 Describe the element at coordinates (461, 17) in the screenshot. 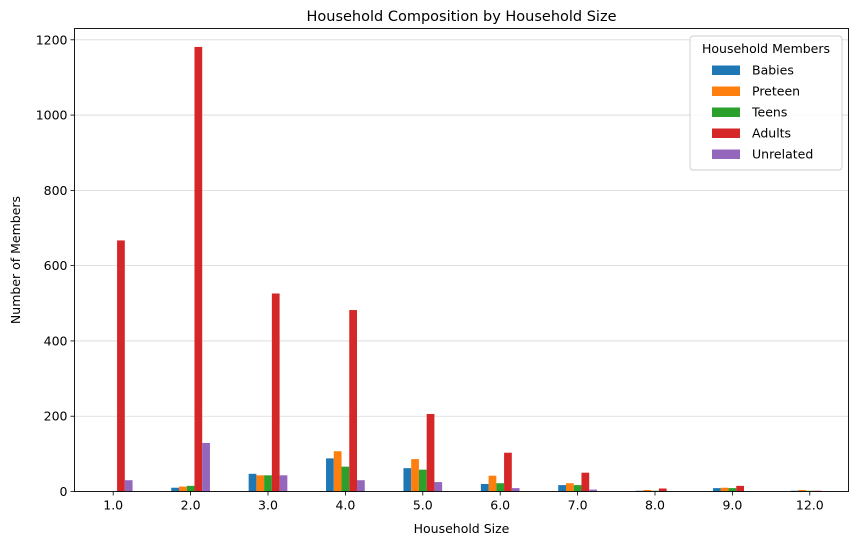

I see `chart-title: Household Composition by Household Size` at that location.